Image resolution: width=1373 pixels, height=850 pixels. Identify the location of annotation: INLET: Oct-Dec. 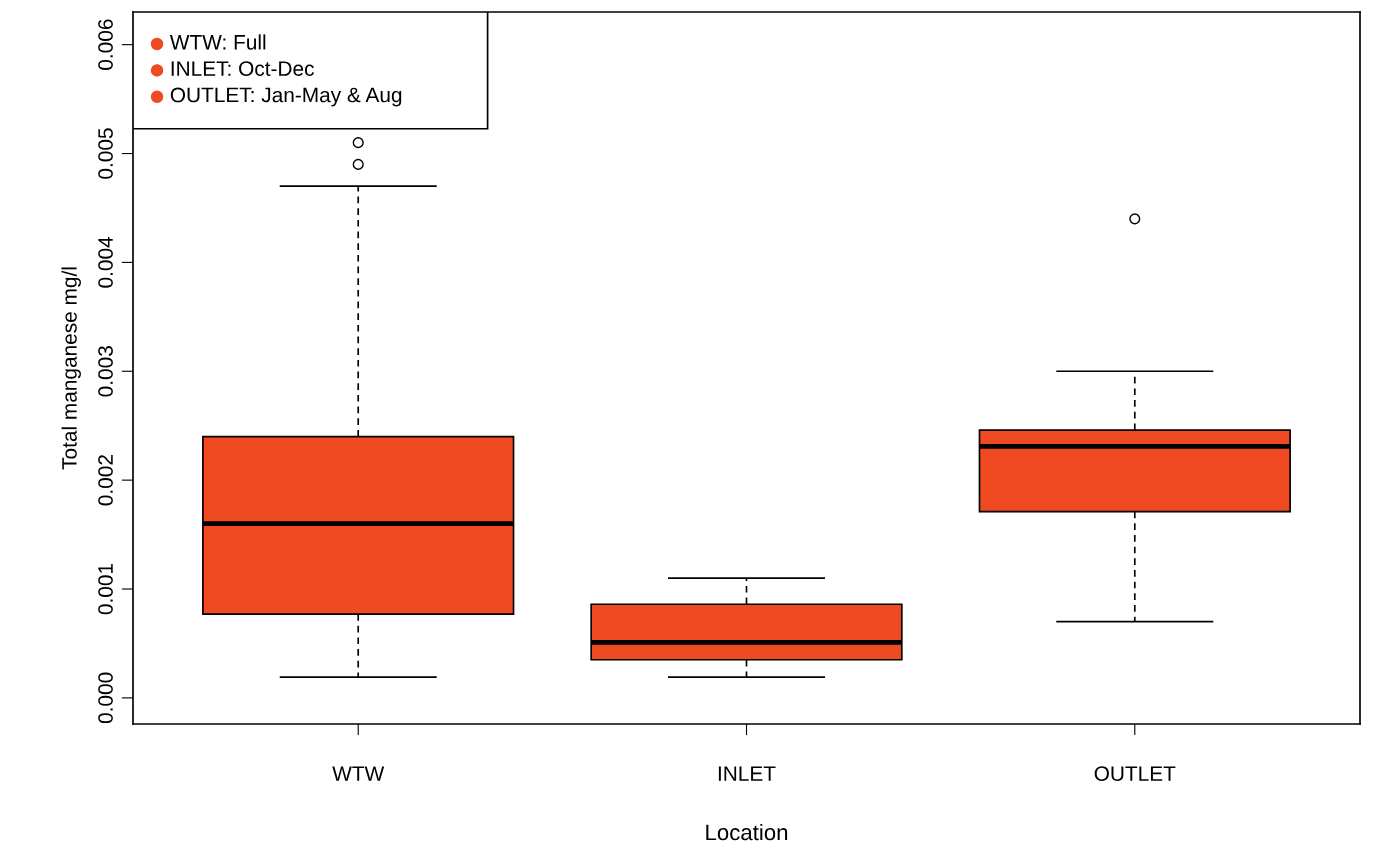
(242, 68).